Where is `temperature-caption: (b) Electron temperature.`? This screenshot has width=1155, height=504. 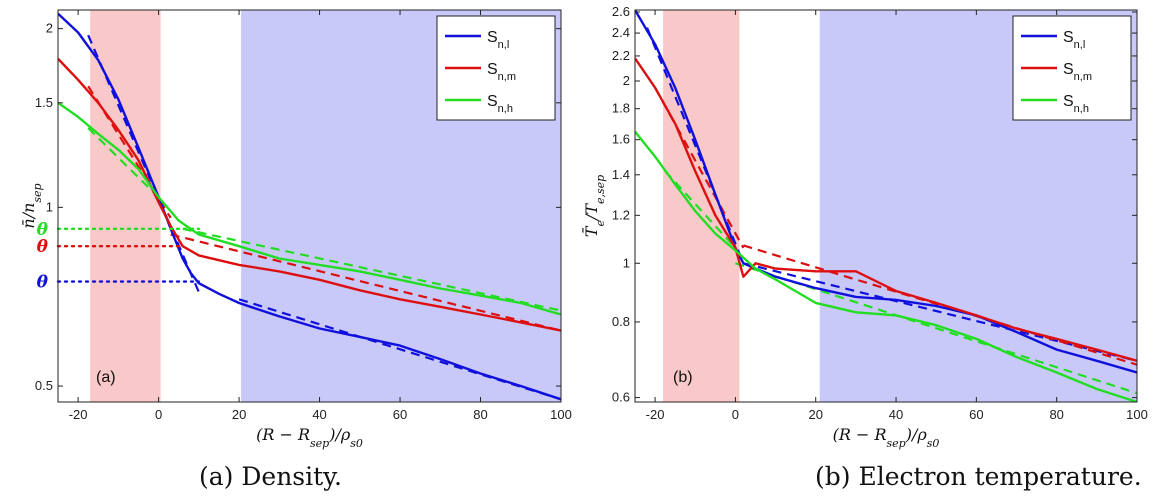 temperature-caption: (b) Electron temperature. is located at coordinates (978, 476).